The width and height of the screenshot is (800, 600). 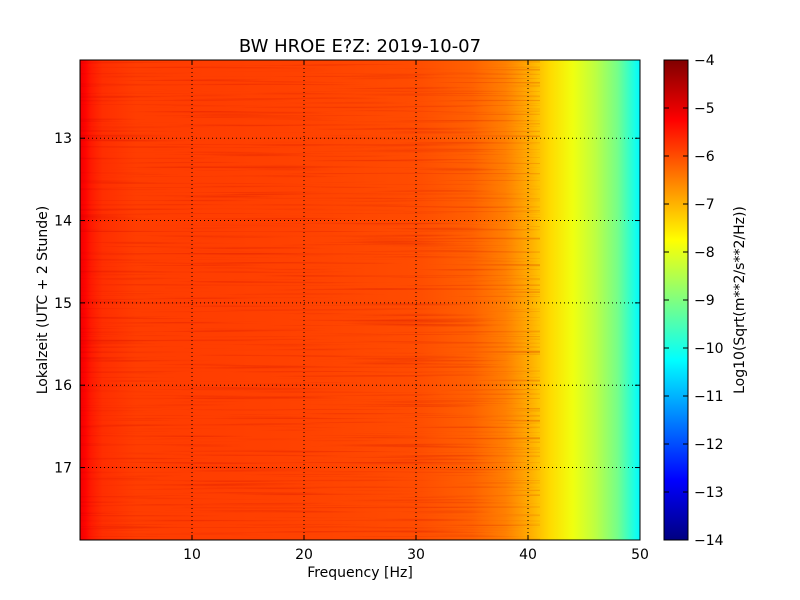 I want to click on y-tick-label: 17, so click(x=63, y=469).